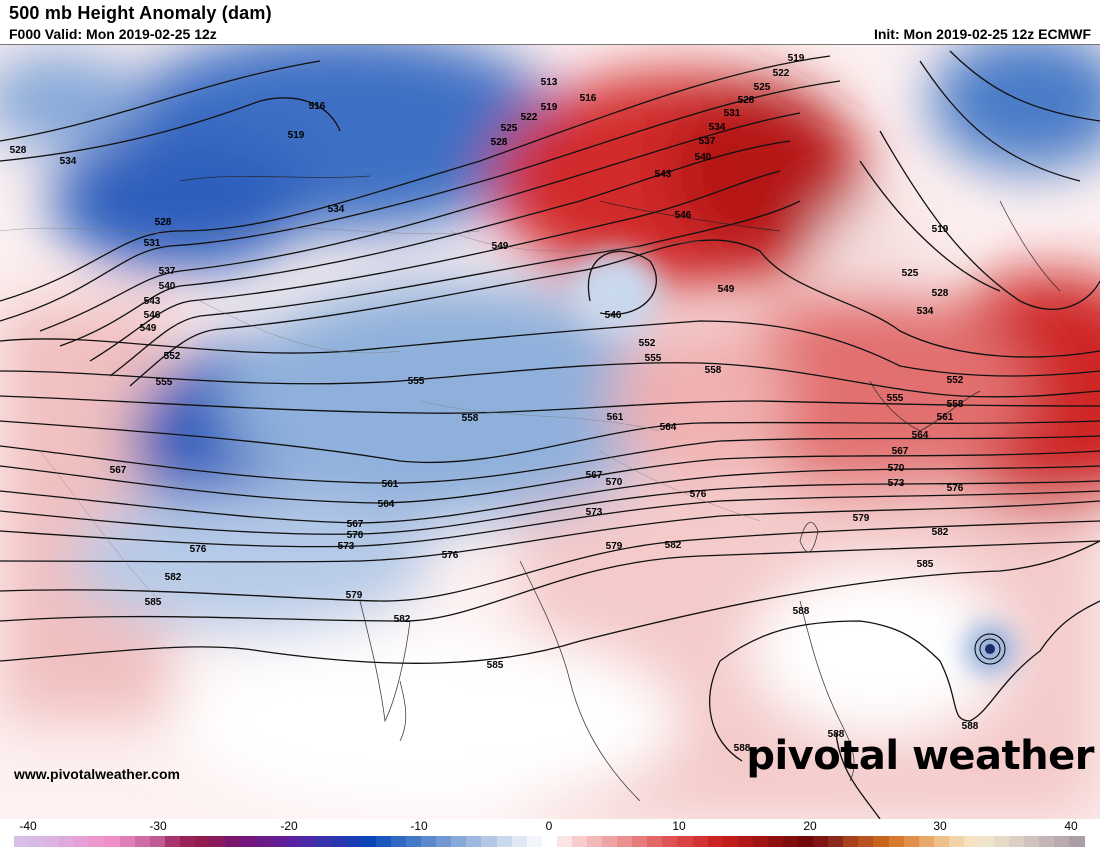 This screenshot has width=1100, height=850. What do you see at coordinates (836, 734) in the screenshot?
I see `contour-label: 588` at bounding box center [836, 734].